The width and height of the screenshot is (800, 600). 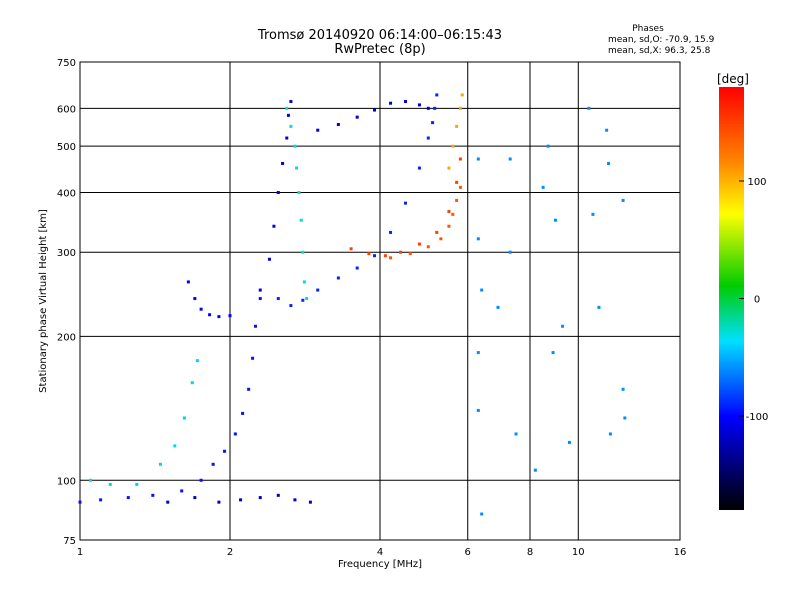 I want to click on chart-subtitle: RwPretec (8p), so click(x=379, y=49).